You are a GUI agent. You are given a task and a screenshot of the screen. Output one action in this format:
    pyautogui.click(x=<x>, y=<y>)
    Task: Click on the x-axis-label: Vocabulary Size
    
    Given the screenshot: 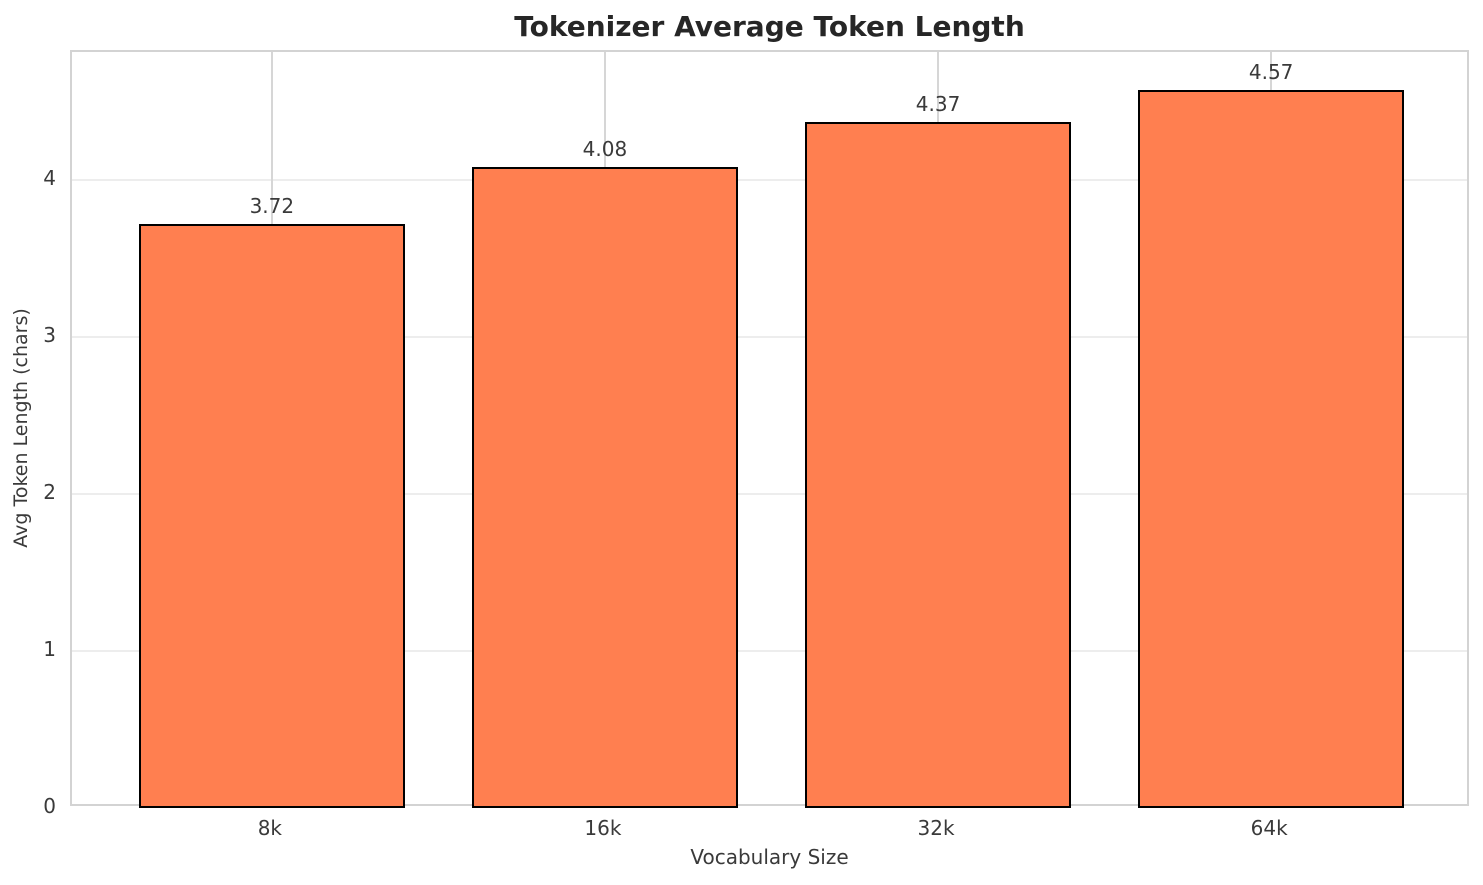 What is the action you would take?
    pyautogui.click(x=769, y=857)
    